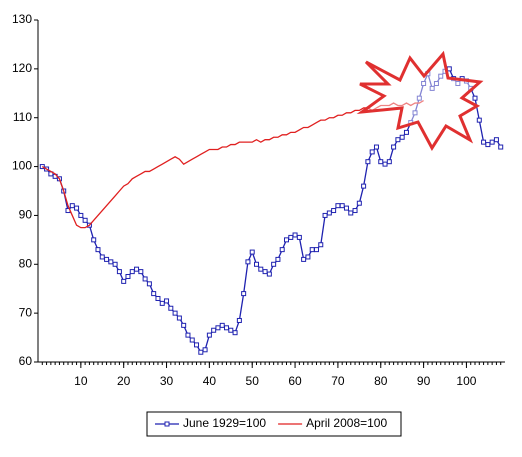 This screenshot has height=457, width=522. What do you see at coordinates (381, 381) in the screenshot?
I see `x-tick-label: 80` at bounding box center [381, 381].